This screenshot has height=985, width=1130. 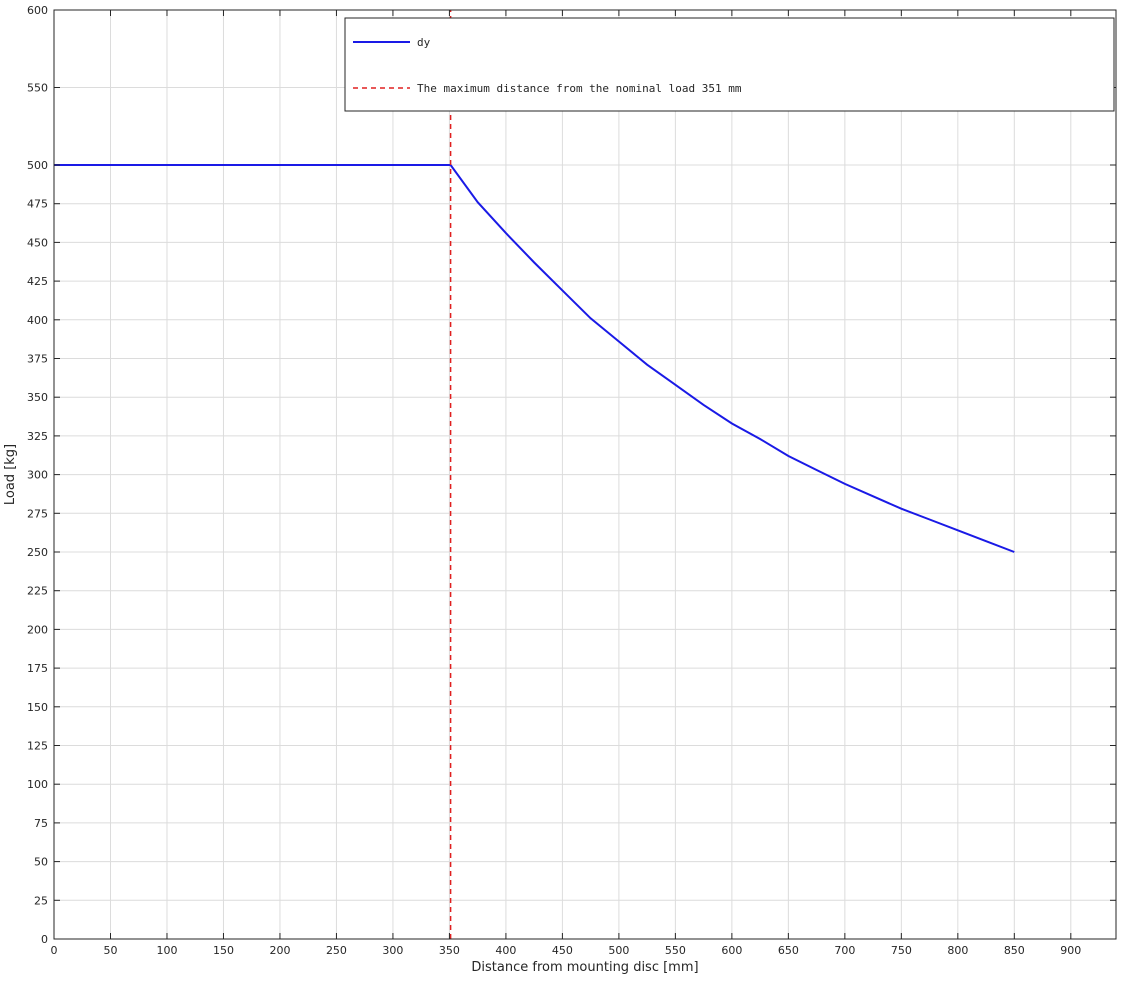 What do you see at coordinates (901, 950) in the screenshot?
I see `x-tick-label: 750` at bounding box center [901, 950].